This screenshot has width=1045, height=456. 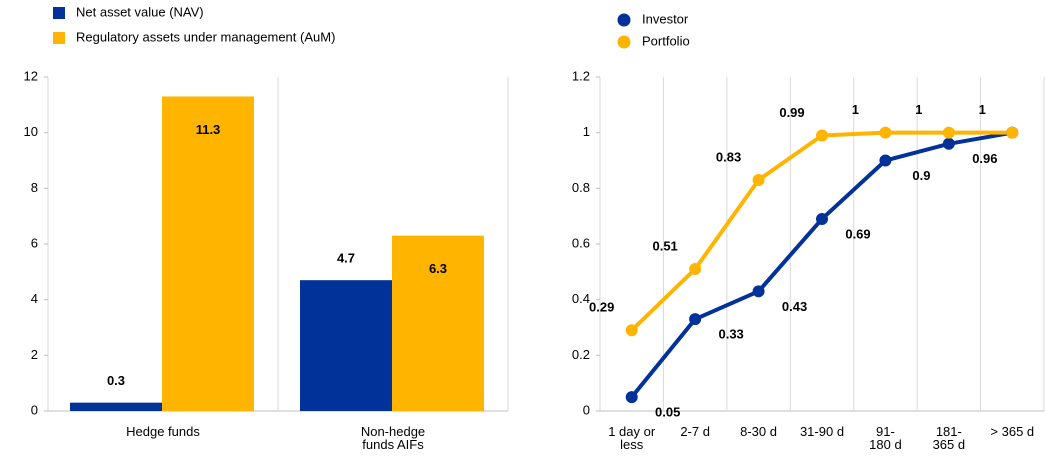 I want to click on y-tick-label: 1.2, so click(x=581, y=75).